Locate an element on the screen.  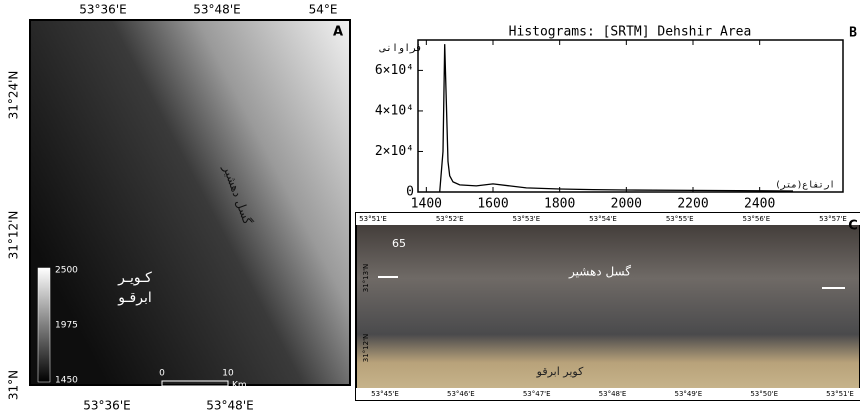
panel-letter: B is located at coordinates (853, 33).